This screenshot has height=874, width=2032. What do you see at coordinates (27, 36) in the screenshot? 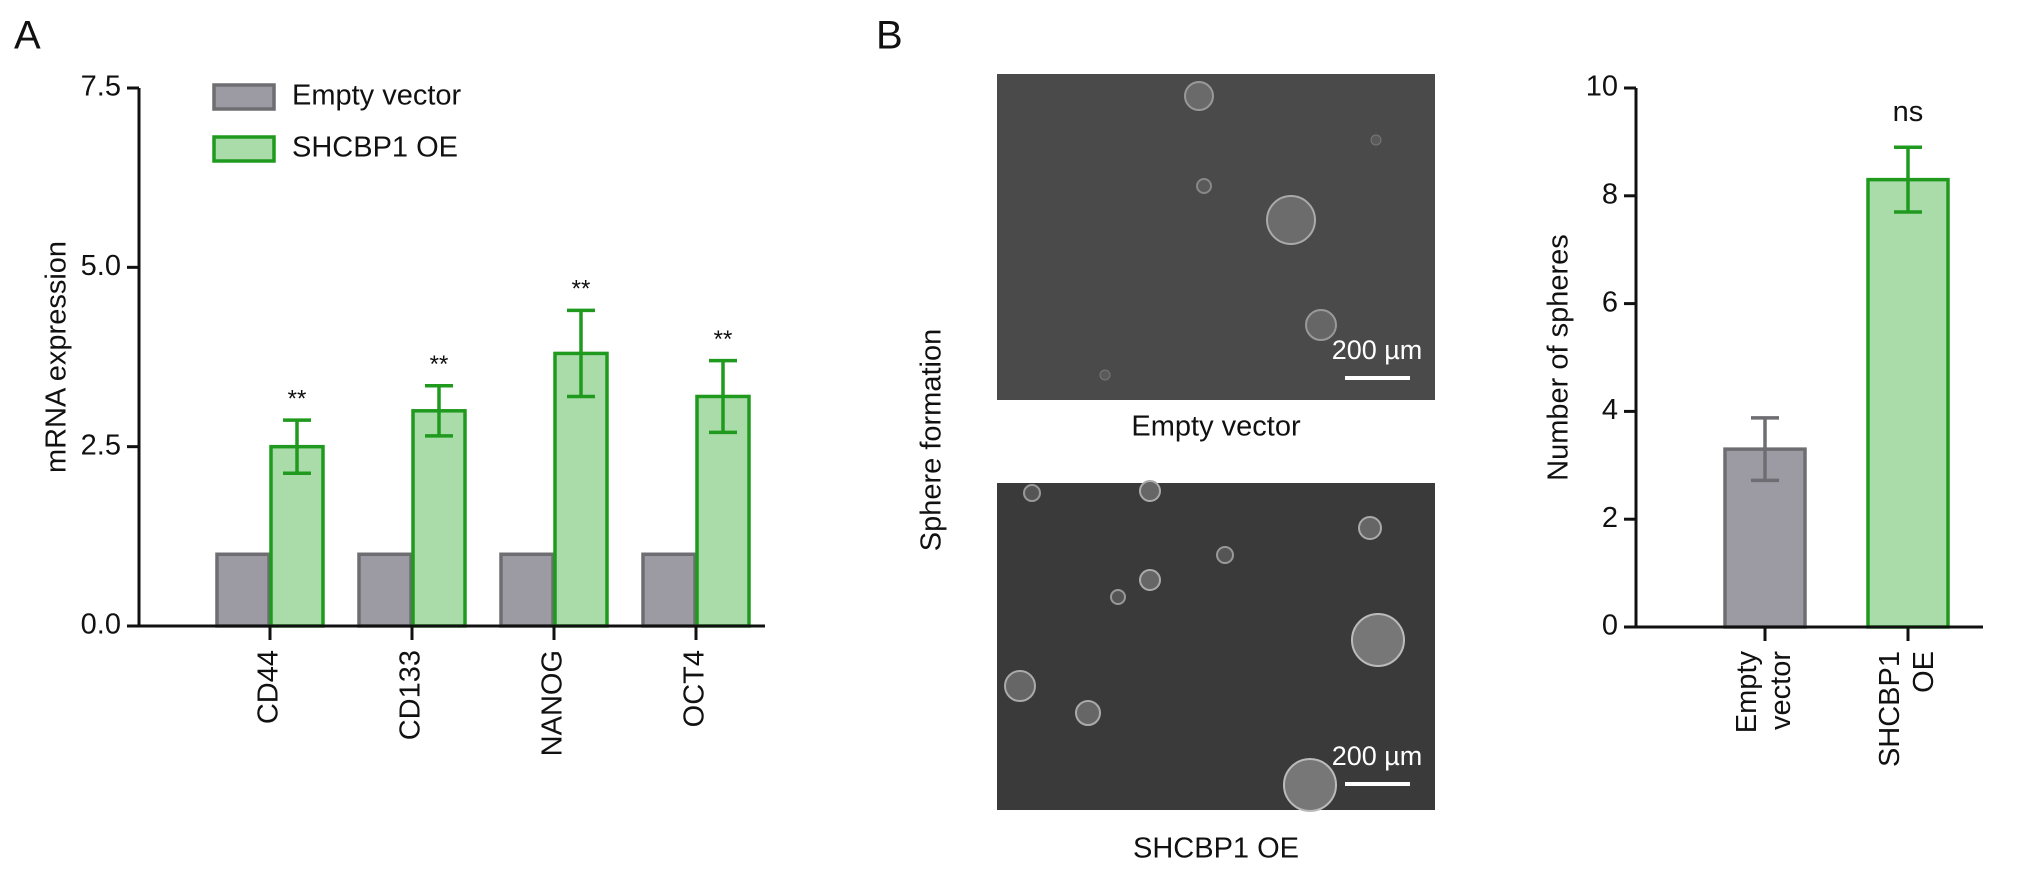
I see `panel-letter: A` at bounding box center [27, 36].